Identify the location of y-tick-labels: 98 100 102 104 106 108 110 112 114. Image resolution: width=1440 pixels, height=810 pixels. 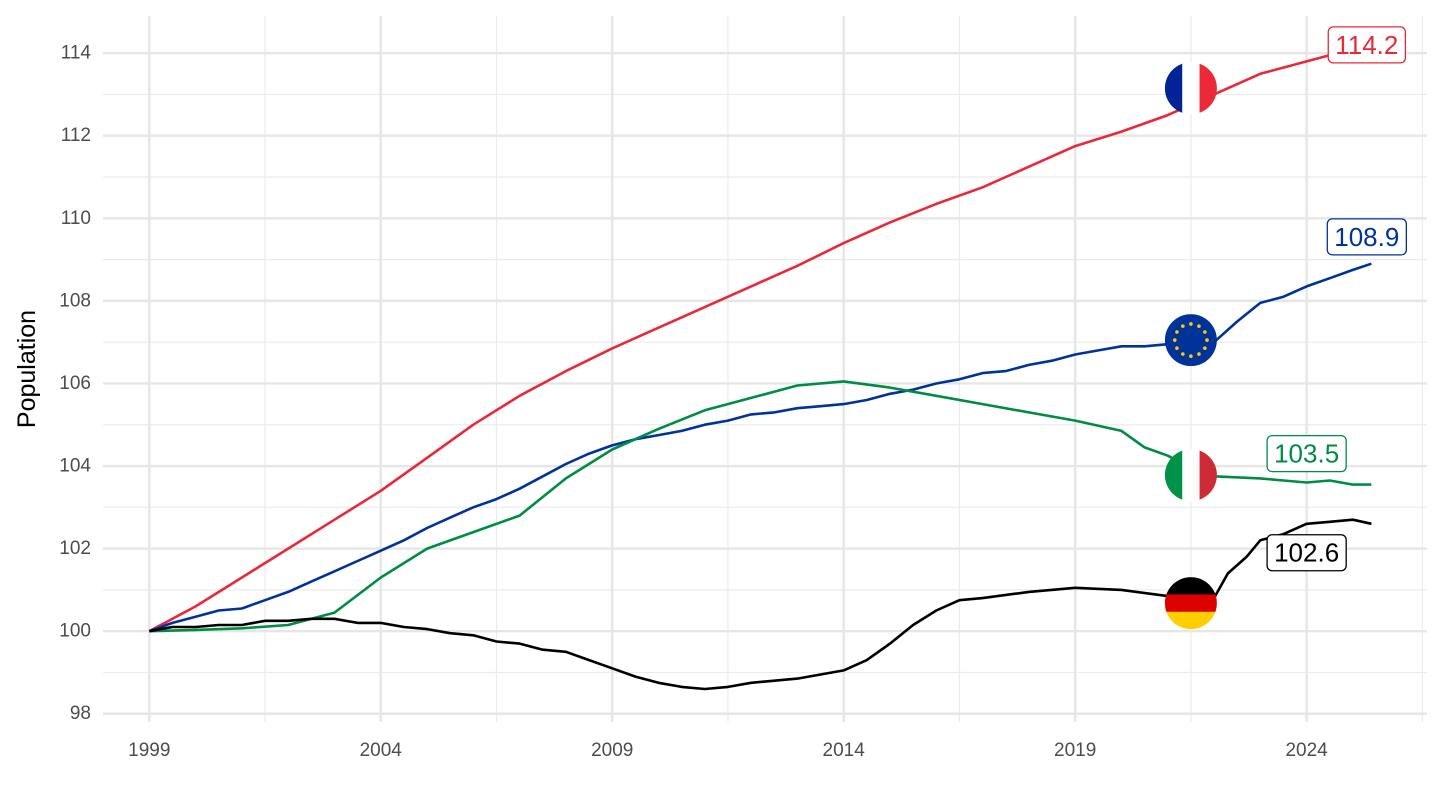
(75, 384).